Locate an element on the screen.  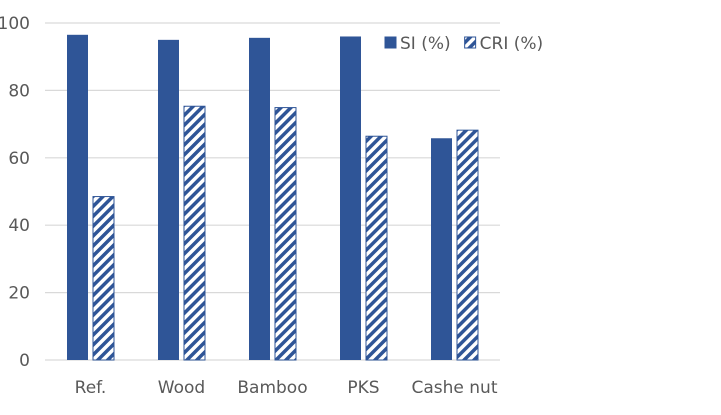
bar-cri-pks is located at coordinates (376, 248).